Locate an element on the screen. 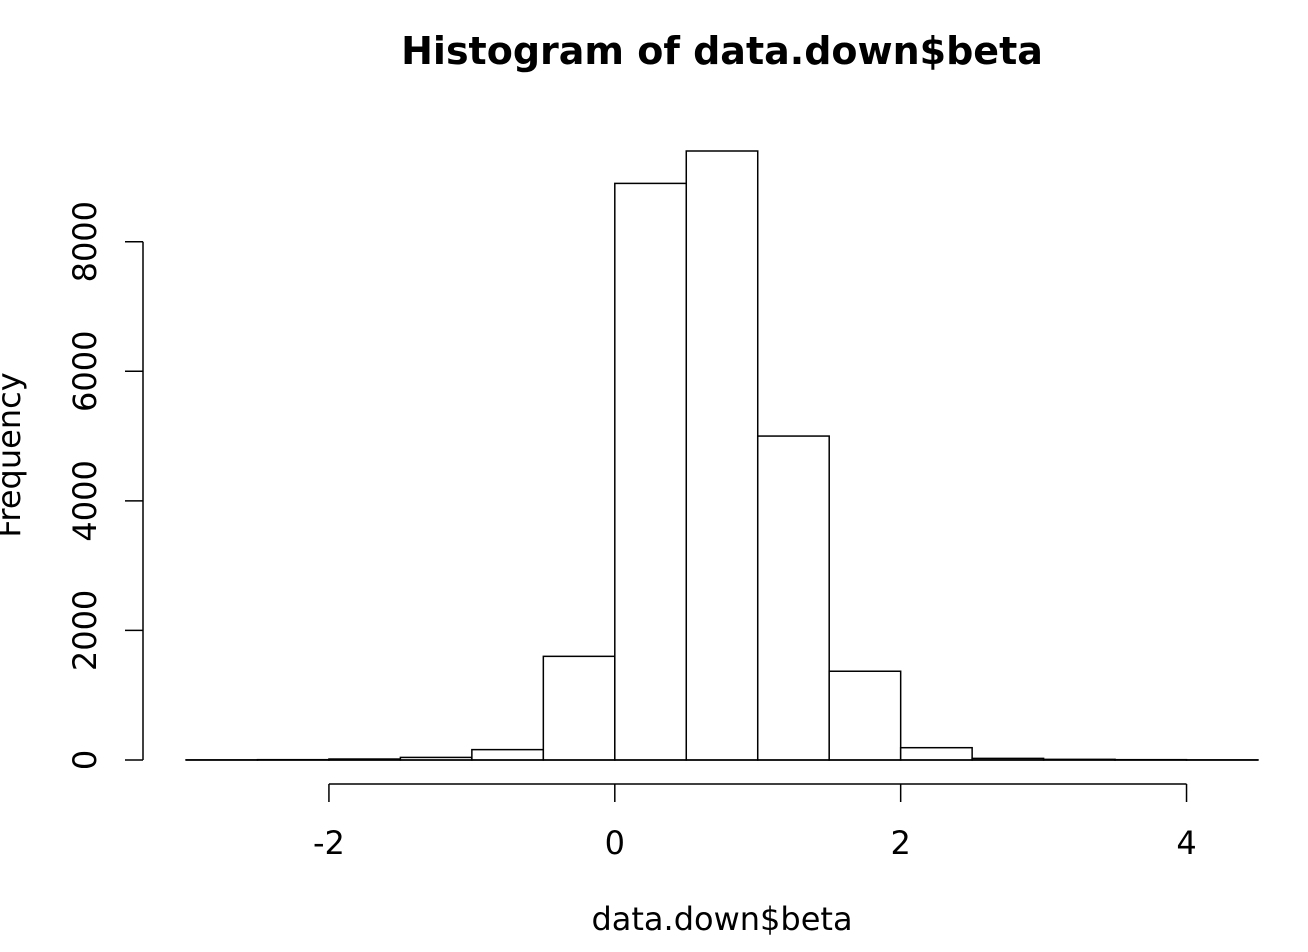  y-axis-label: Frequency is located at coordinates (14, 454).